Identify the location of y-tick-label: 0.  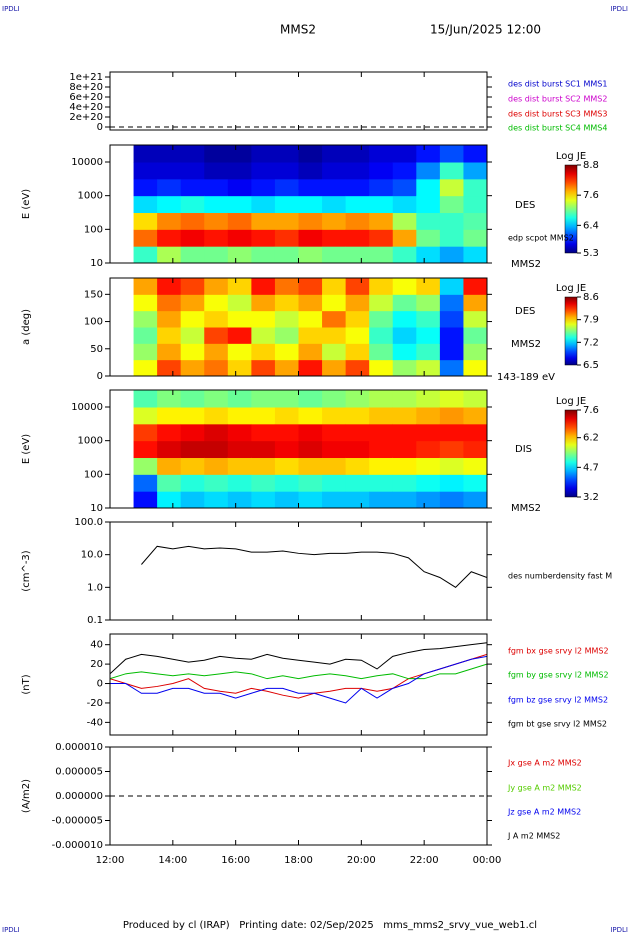
(100, 376).